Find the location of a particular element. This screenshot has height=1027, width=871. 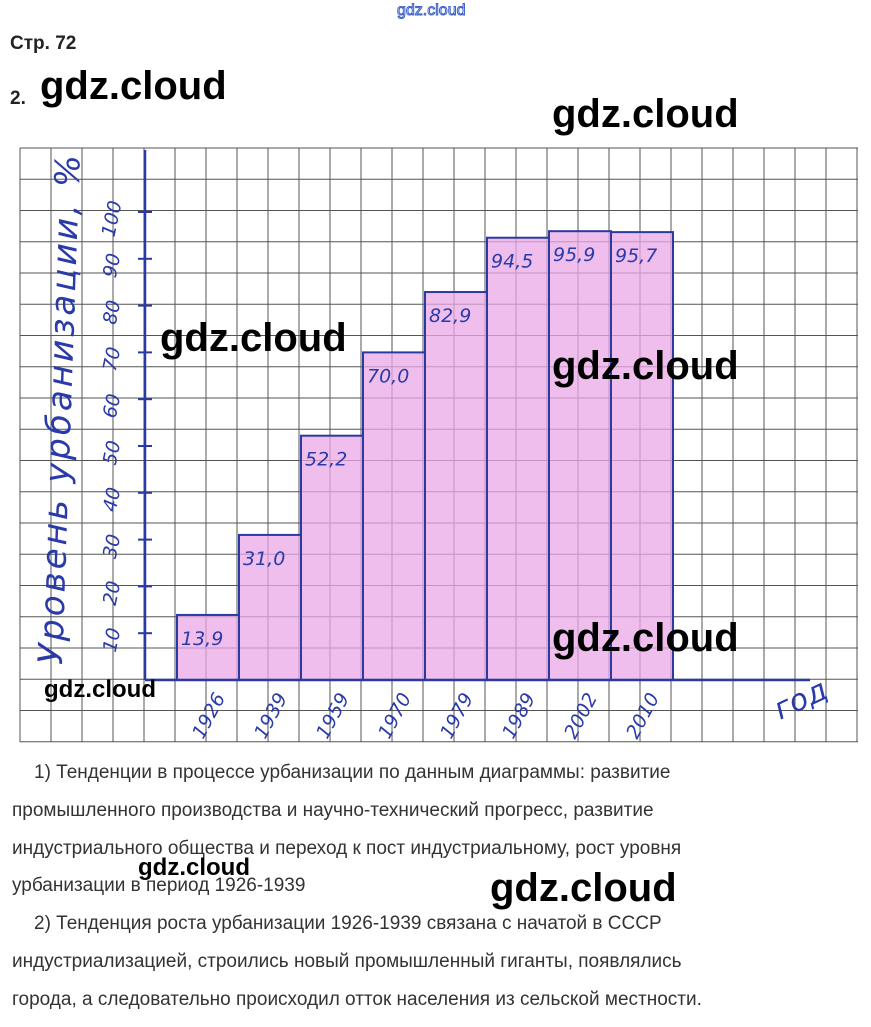

y-tick-label: 10 is located at coordinates (112, 640).